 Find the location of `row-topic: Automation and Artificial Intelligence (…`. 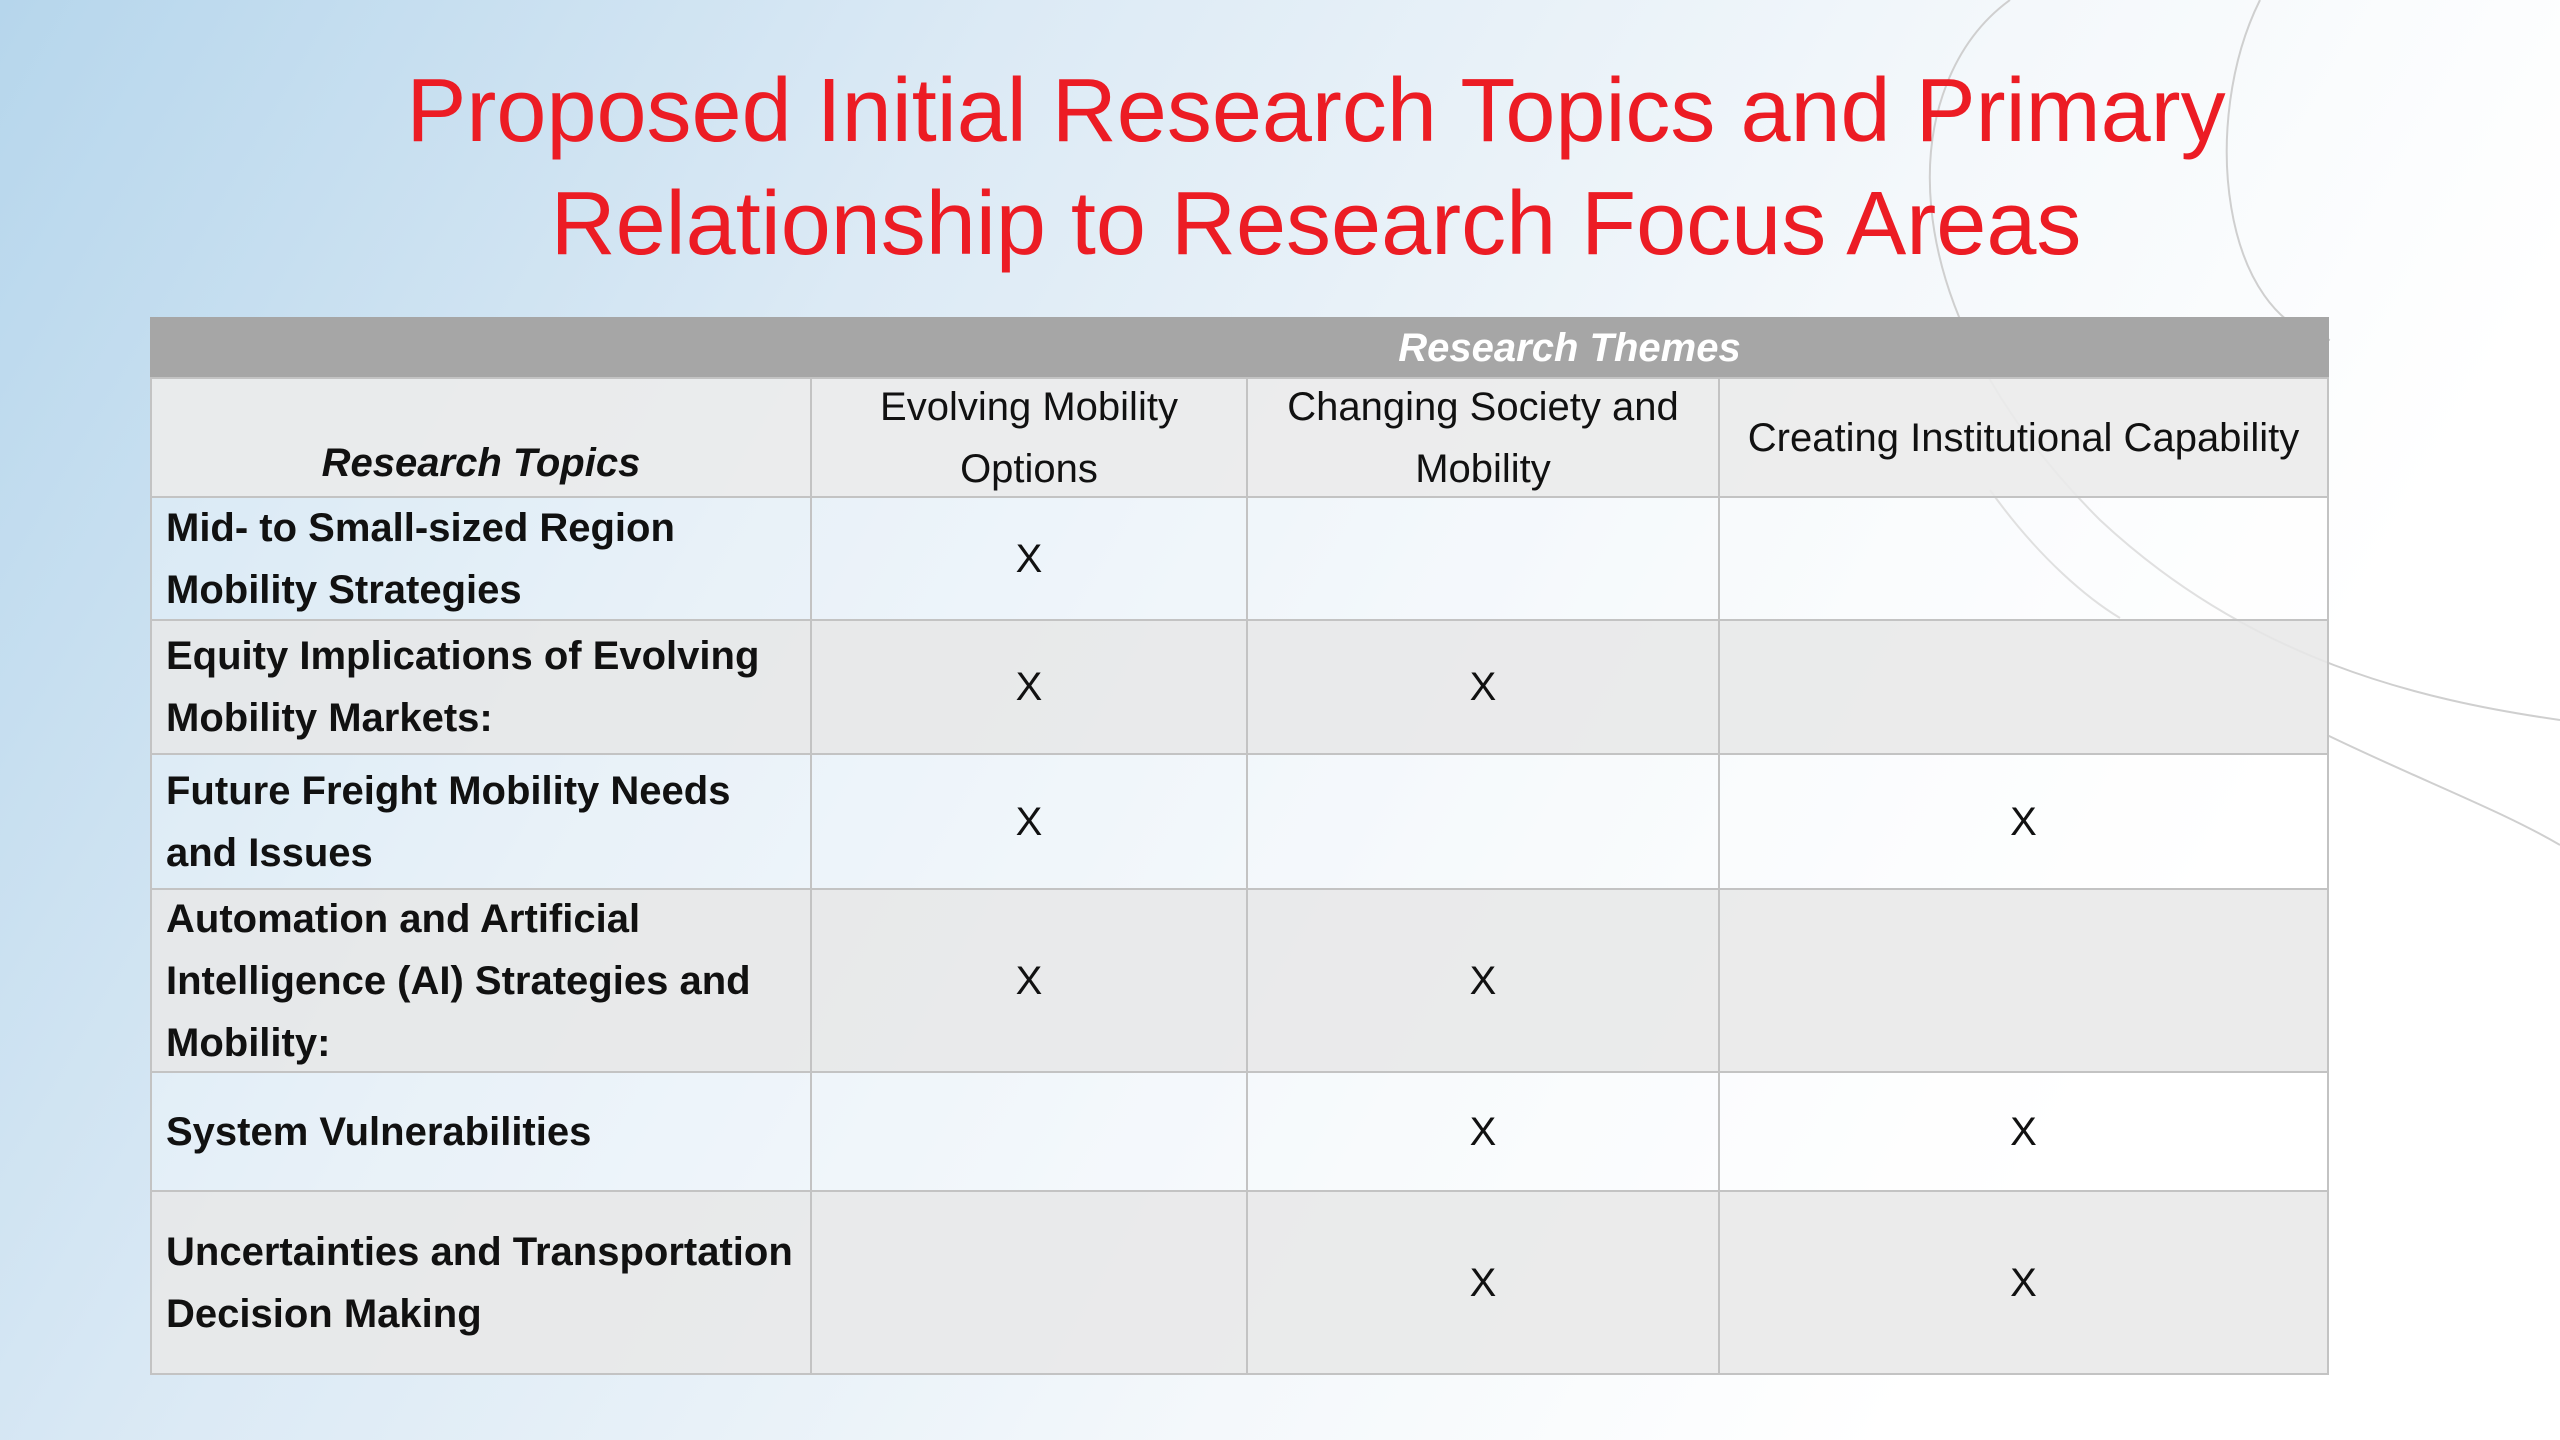

row-topic: Automation and Artificial Intelligence (… is located at coordinates (481, 980).